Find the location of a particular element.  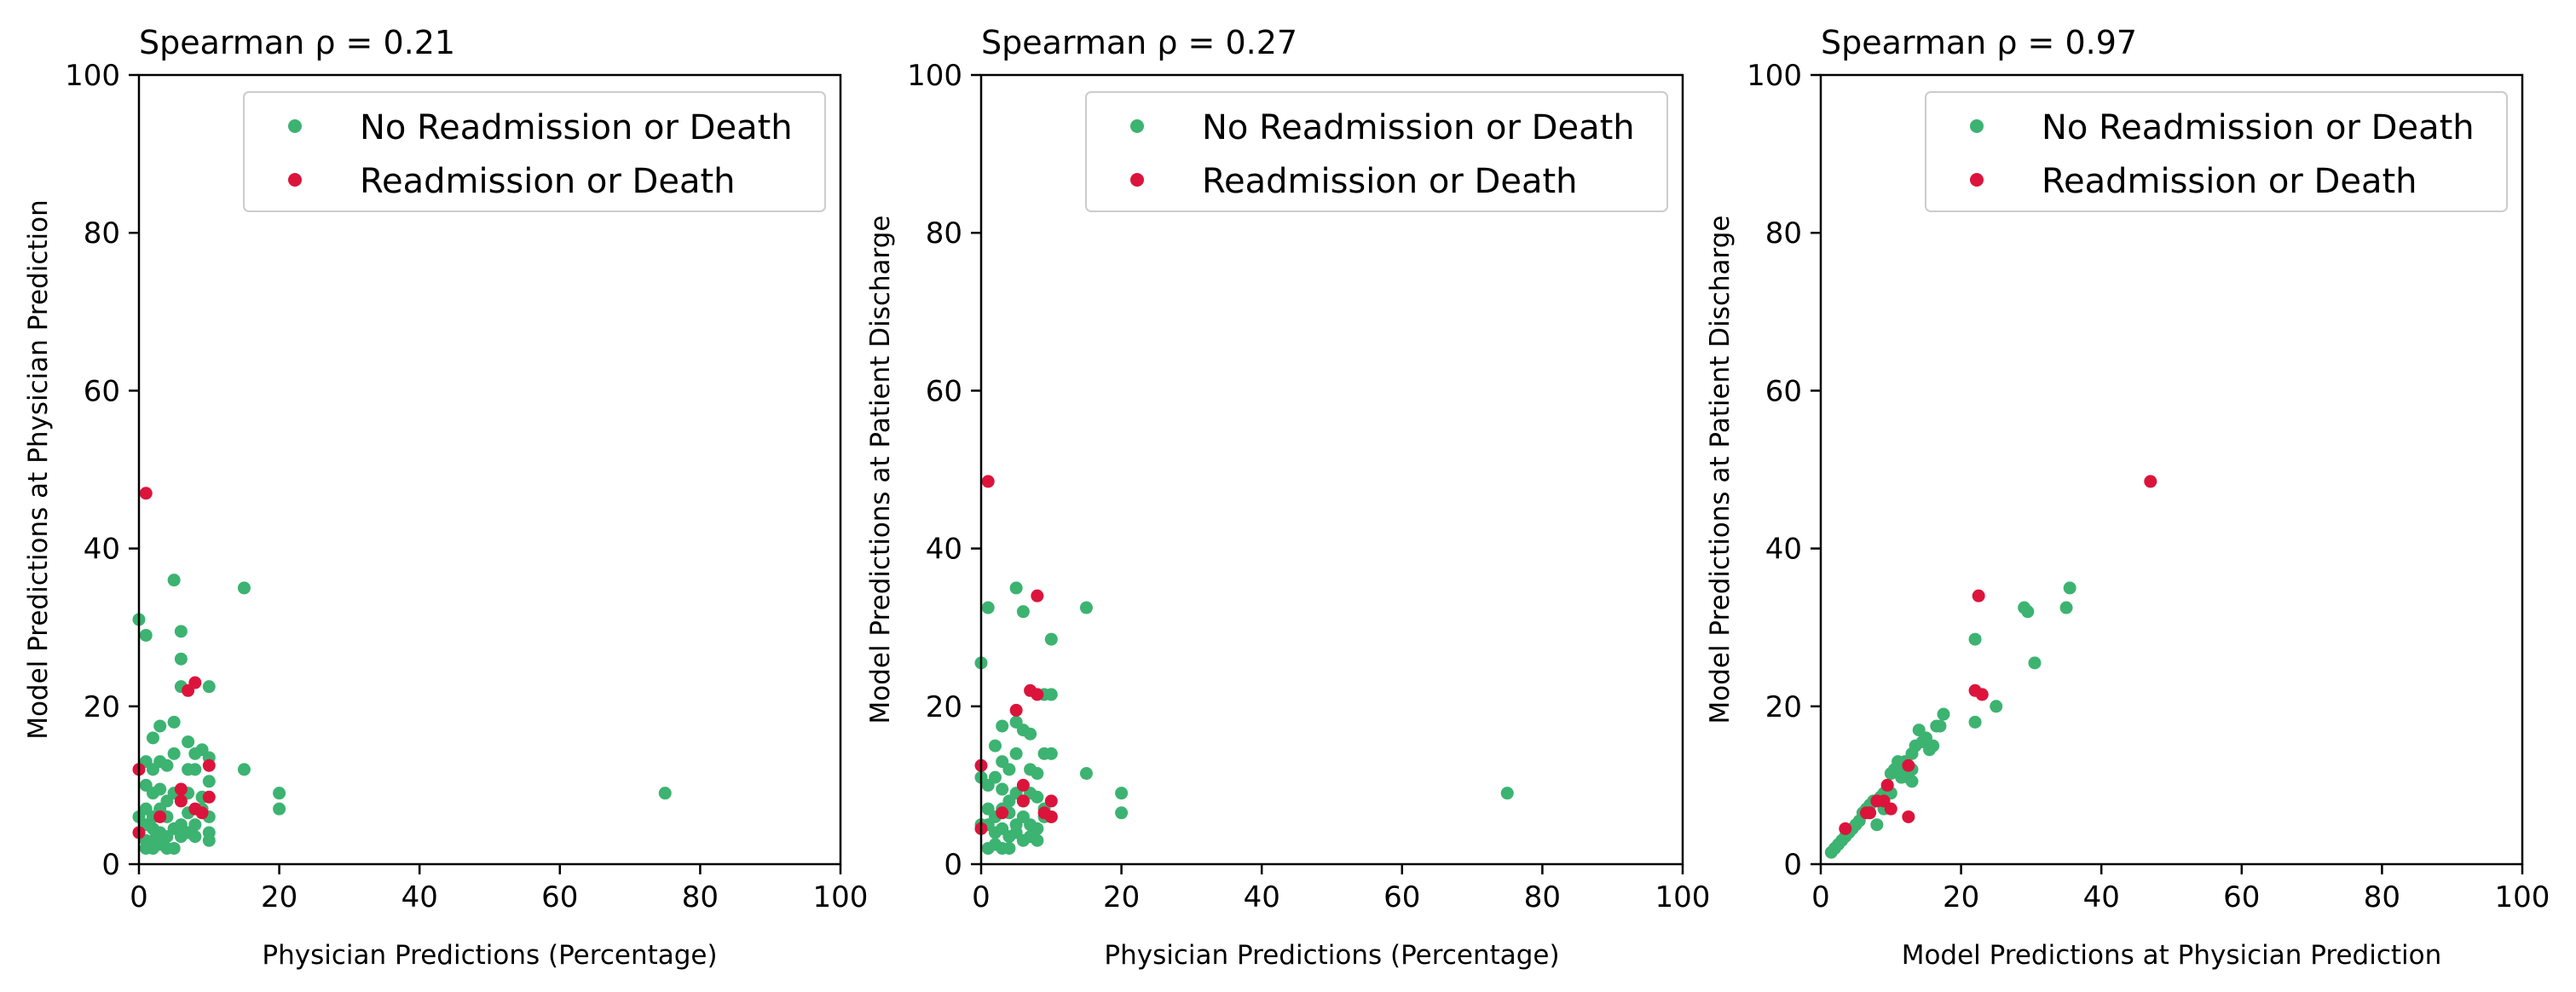

chart-3-y-tick-label: 80 is located at coordinates (1783, 233).